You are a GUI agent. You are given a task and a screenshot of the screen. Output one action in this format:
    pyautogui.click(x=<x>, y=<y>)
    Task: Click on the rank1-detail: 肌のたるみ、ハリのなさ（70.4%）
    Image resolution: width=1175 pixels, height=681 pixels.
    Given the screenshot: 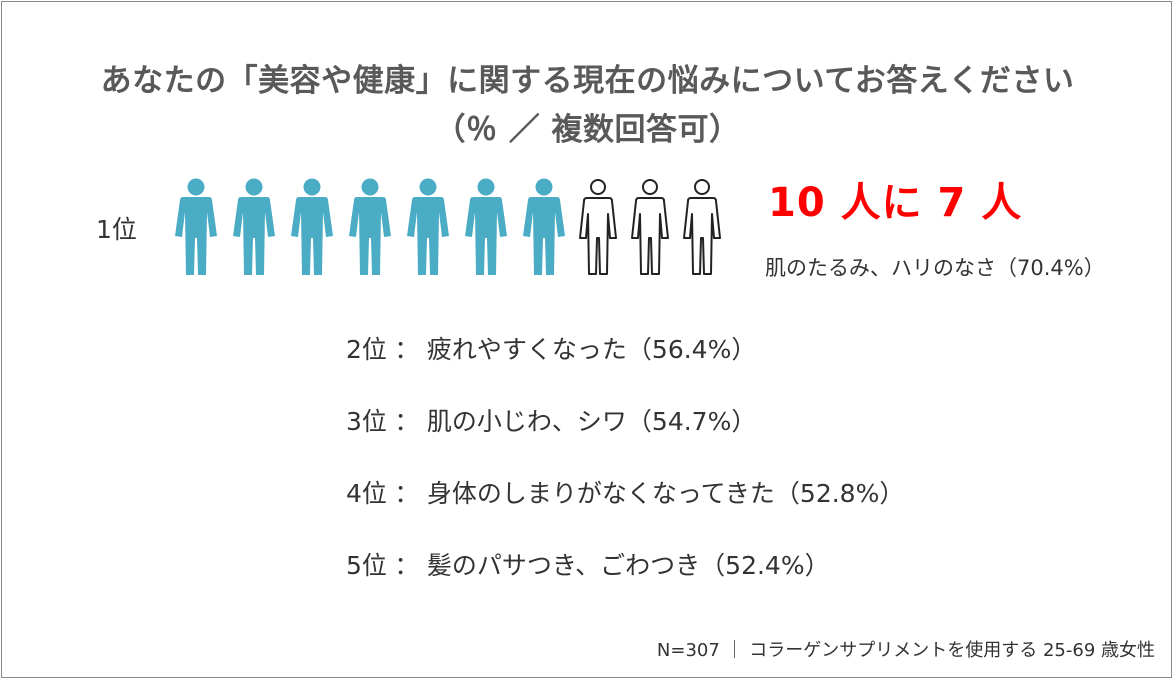 What is the action you would take?
    pyautogui.click(x=935, y=268)
    